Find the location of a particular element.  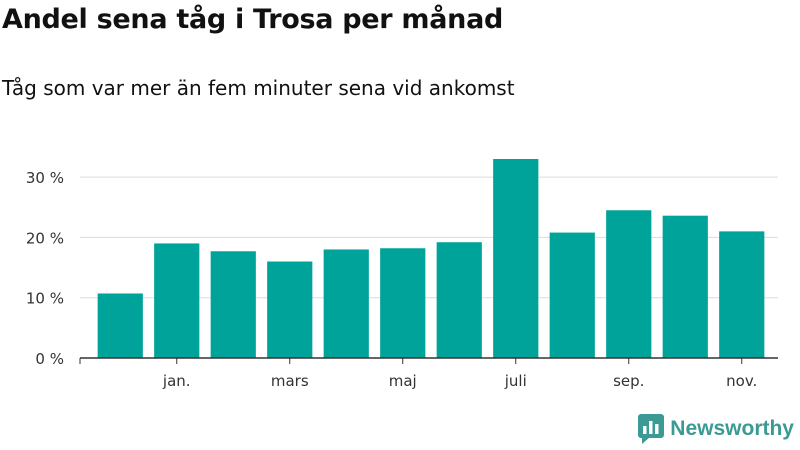

y-tick-label: 20 % is located at coordinates (45, 238).